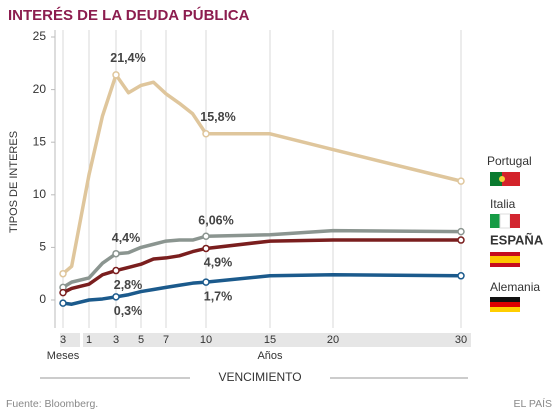 This screenshot has width=560, height=414. I want to click on value-label: 21,4%, so click(127, 58).